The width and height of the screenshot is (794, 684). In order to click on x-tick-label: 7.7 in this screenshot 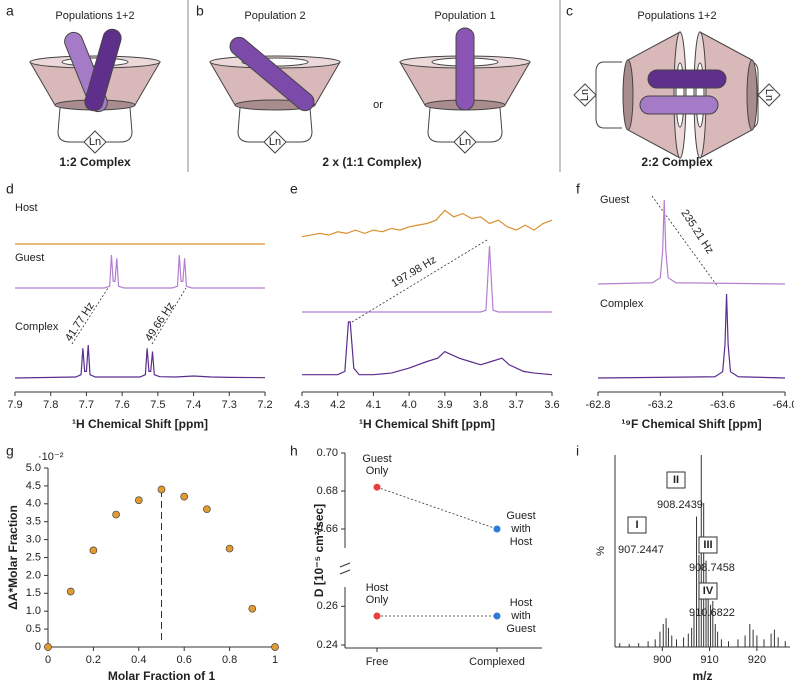, I will do `click(86, 405)`.